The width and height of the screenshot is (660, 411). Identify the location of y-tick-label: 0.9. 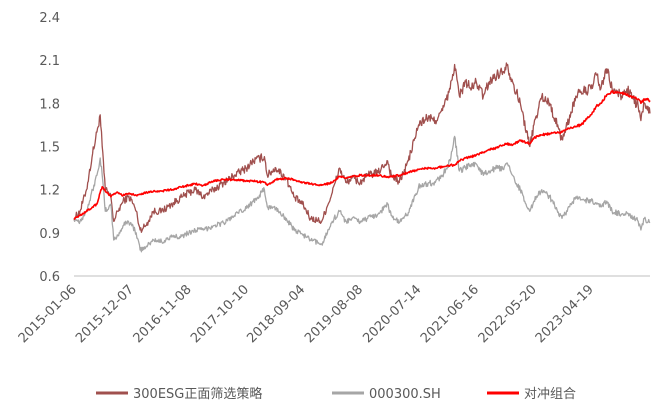
(49, 234).